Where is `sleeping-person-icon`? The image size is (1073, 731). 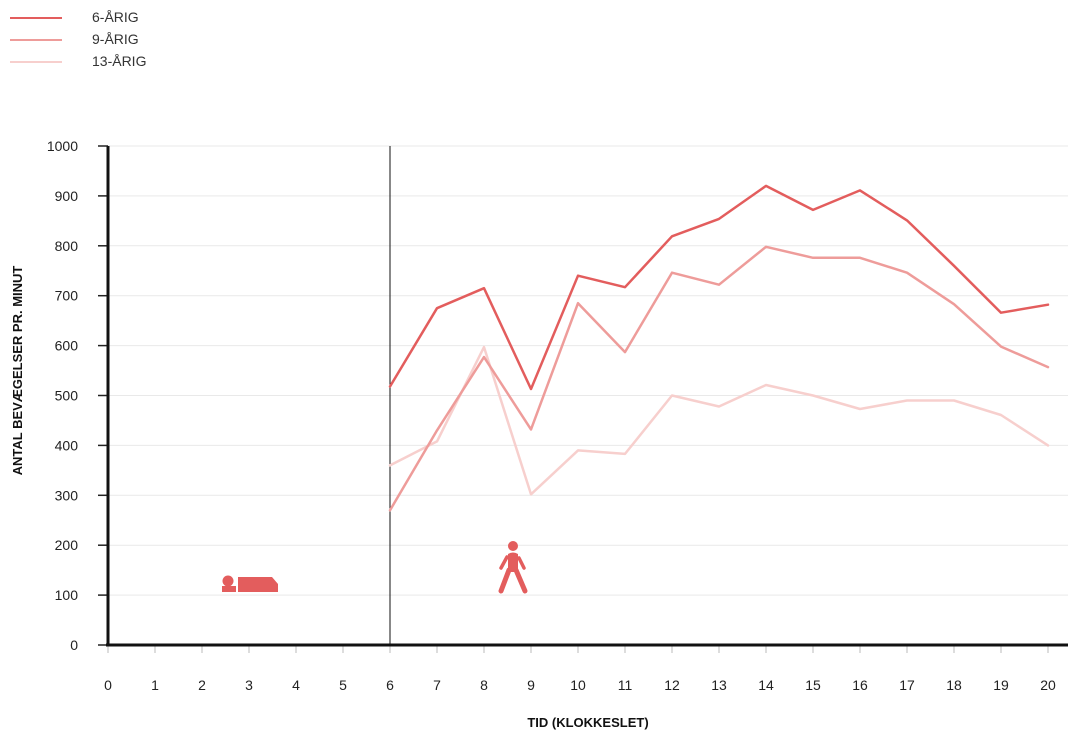
sleeping-person-icon is located at coordinates (250, 583).